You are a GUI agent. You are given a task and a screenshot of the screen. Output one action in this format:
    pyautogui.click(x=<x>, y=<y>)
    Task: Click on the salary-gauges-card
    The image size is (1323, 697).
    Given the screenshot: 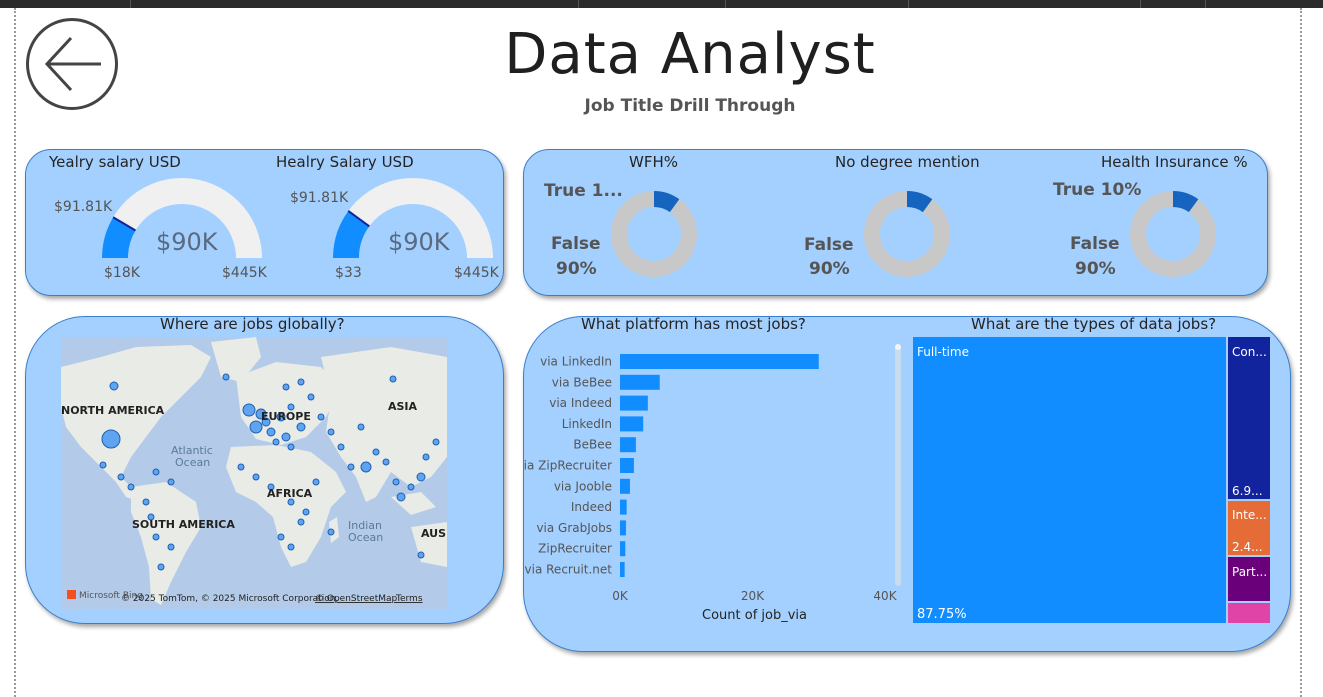 What is the action you would take?
    pyautogui.click(x=264, y=222)
    